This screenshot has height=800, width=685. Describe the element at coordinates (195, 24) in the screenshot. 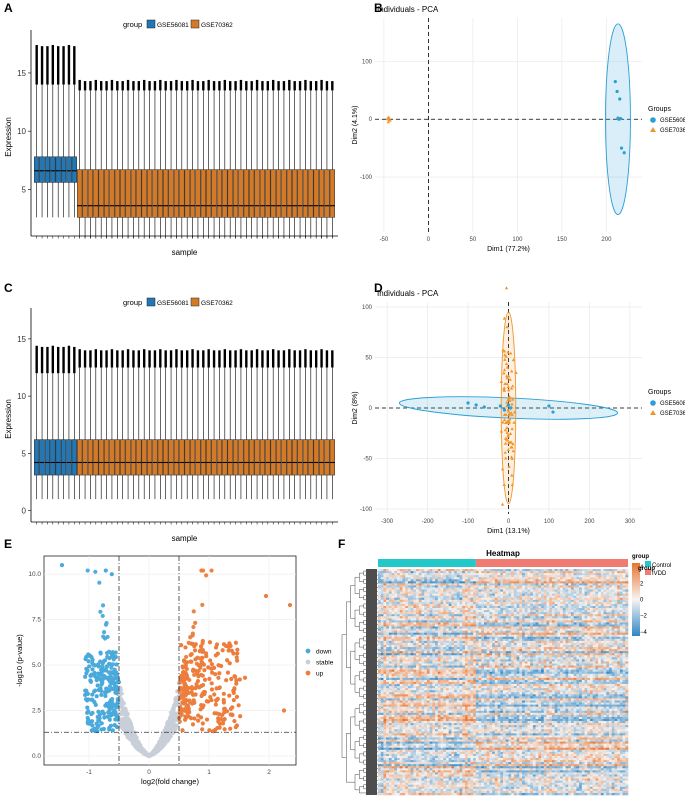

I see `legend-key-gse70362` at that location.